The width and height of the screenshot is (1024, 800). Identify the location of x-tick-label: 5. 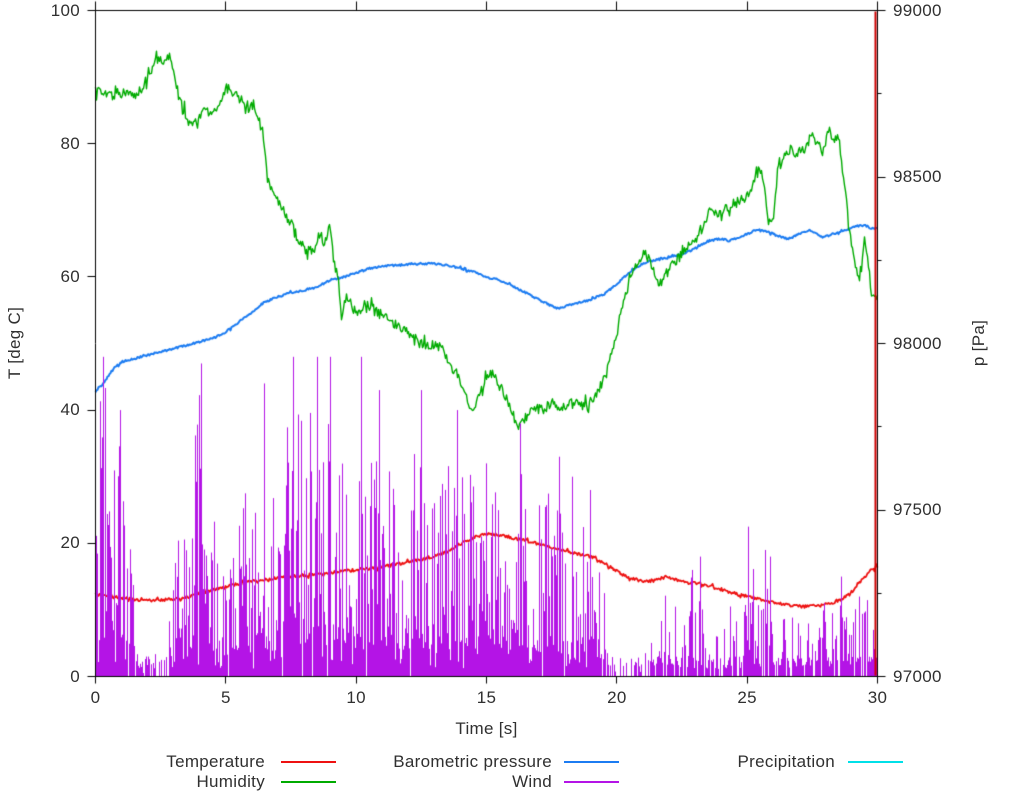
(225, 697).